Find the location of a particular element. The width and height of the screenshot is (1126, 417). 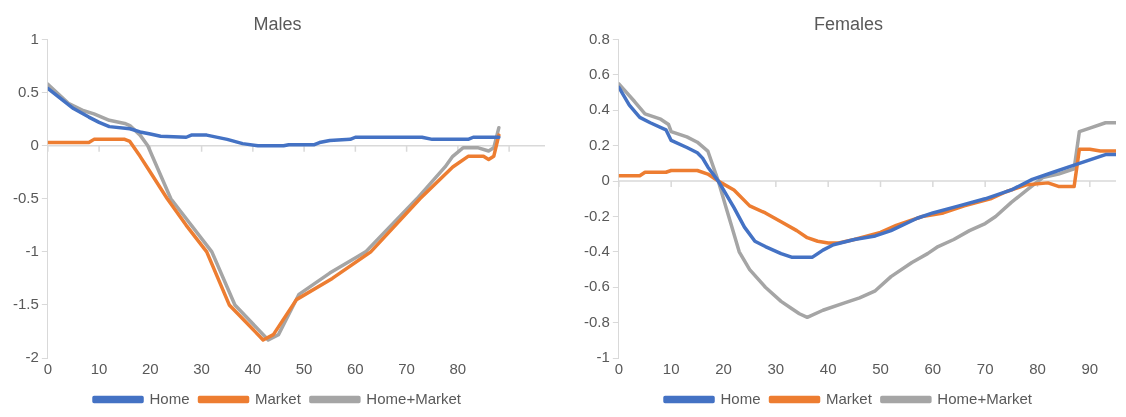

y-tick-label: -0.5 is located at coordinates (25, 197).